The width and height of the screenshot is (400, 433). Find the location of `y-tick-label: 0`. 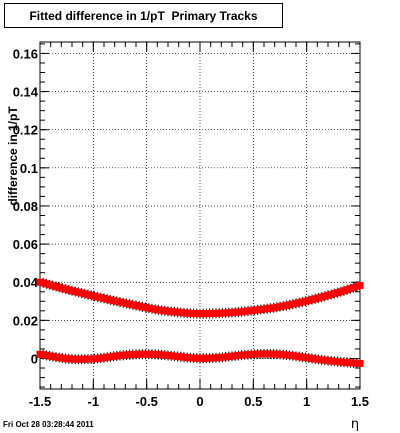

y-tick-label: 0 is located at coordinates (34, 358).